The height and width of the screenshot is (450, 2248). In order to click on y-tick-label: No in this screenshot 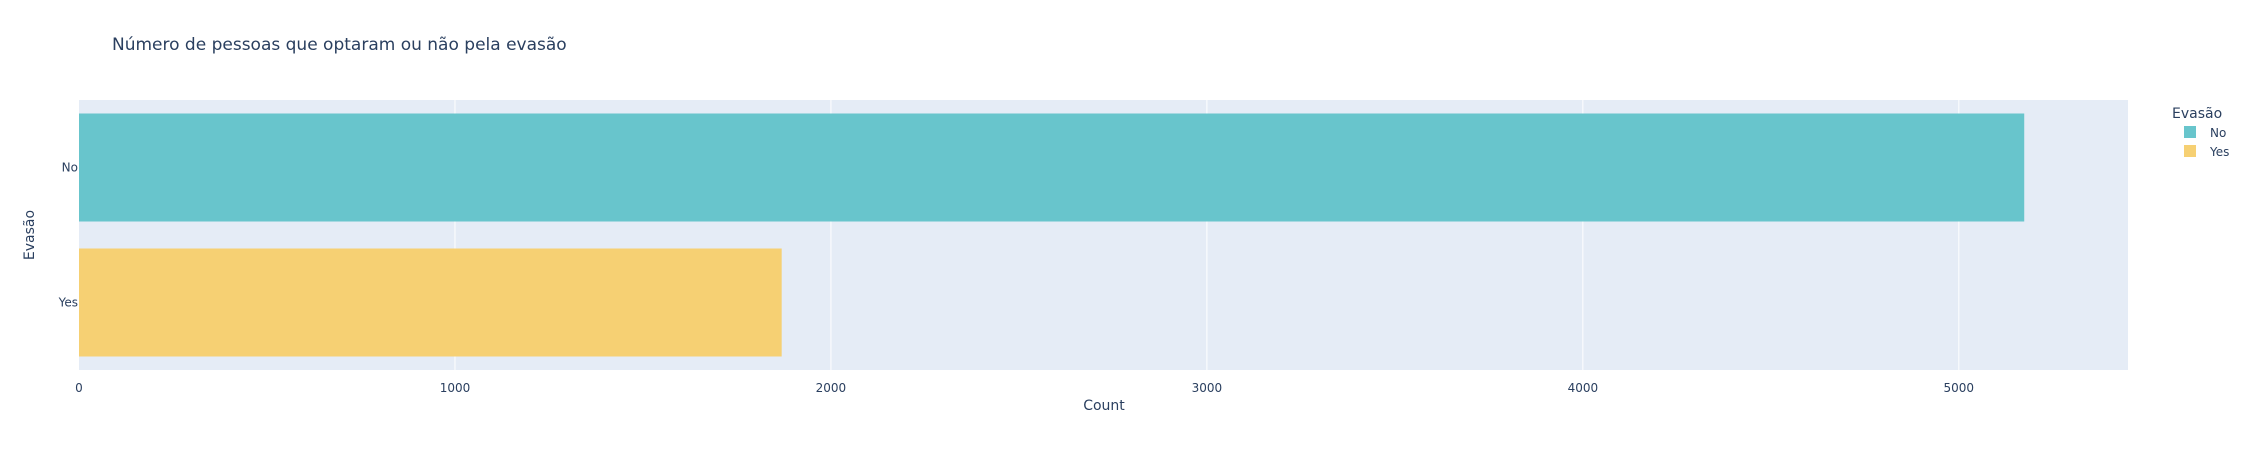, I will do `click(70, 168)`.